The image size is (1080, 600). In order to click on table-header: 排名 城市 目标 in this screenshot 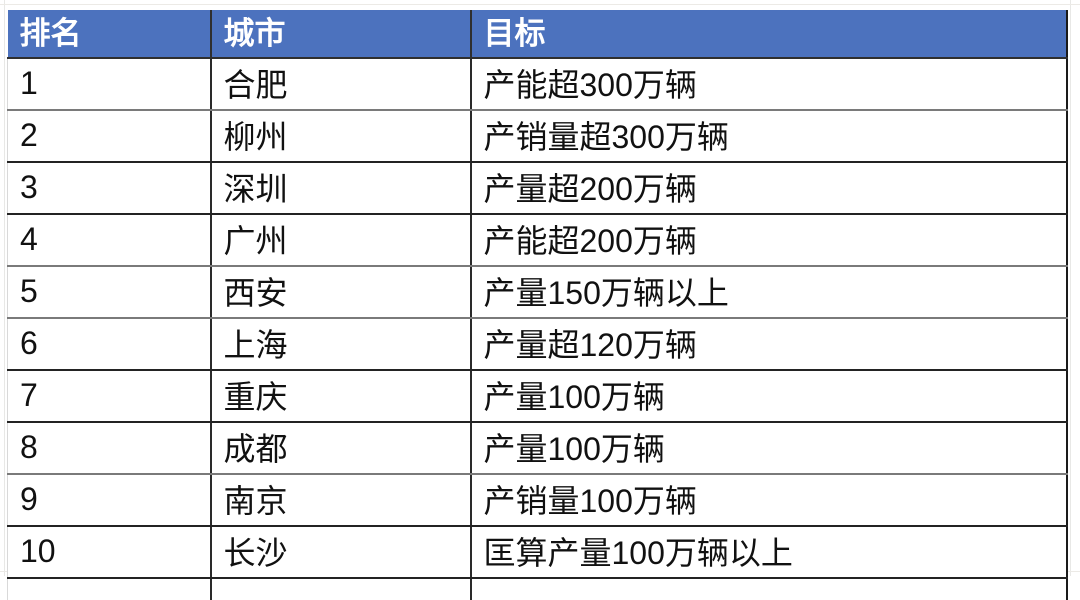, I will do `click(537, 34)`.